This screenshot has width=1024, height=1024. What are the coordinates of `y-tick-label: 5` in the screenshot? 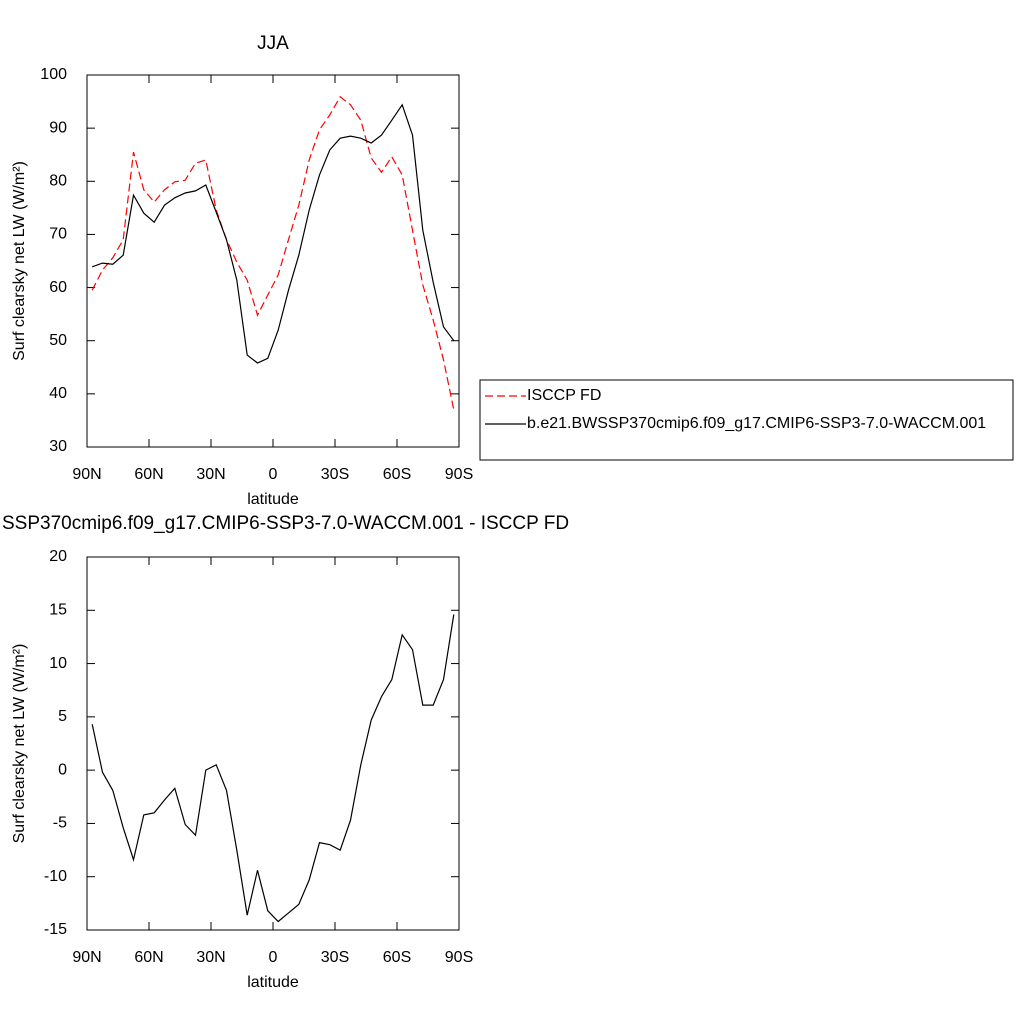 It's located at (62, 716).